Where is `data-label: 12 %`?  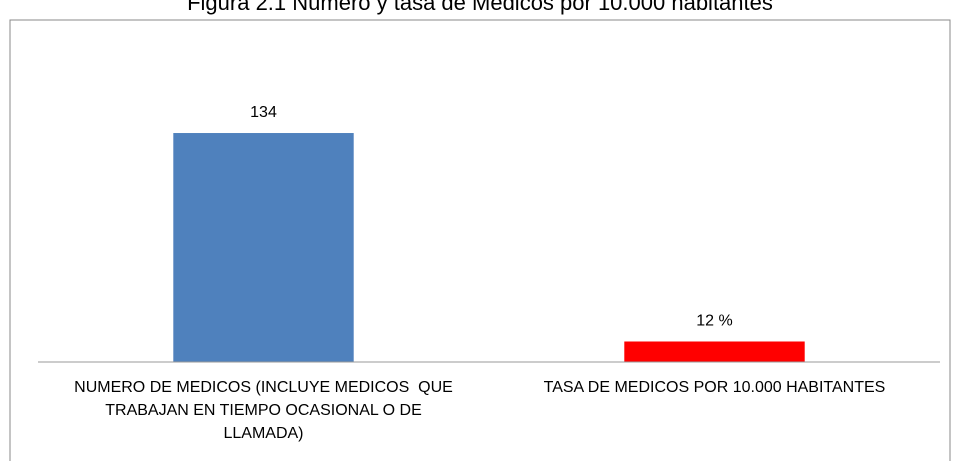 data-label: 12 % is located at coordinates (714, 321).